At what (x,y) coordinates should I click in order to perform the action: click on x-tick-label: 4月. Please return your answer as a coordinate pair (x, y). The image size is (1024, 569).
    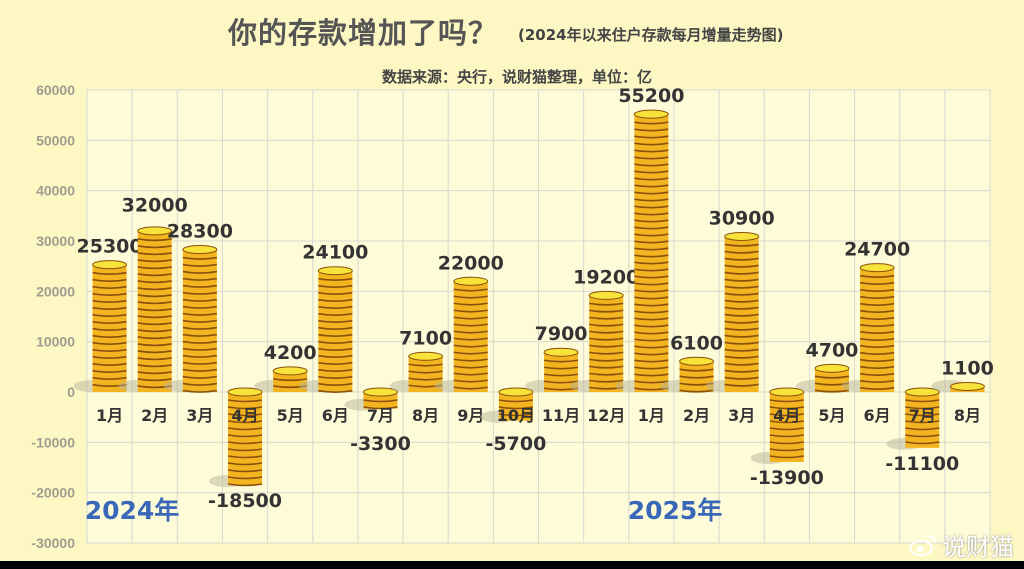
    Looking at the image, I should click on (786, 415).